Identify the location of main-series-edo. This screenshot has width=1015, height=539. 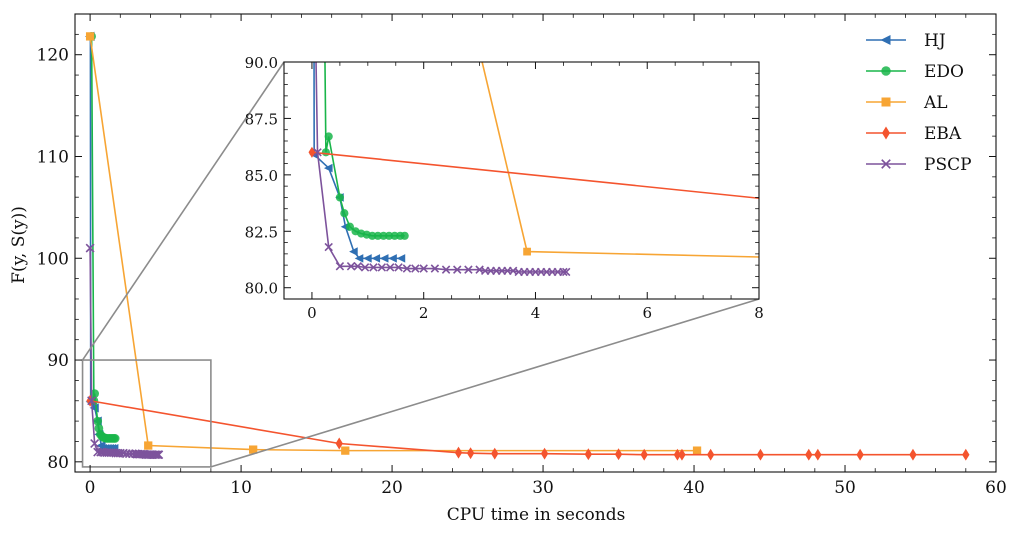
(103, 237).